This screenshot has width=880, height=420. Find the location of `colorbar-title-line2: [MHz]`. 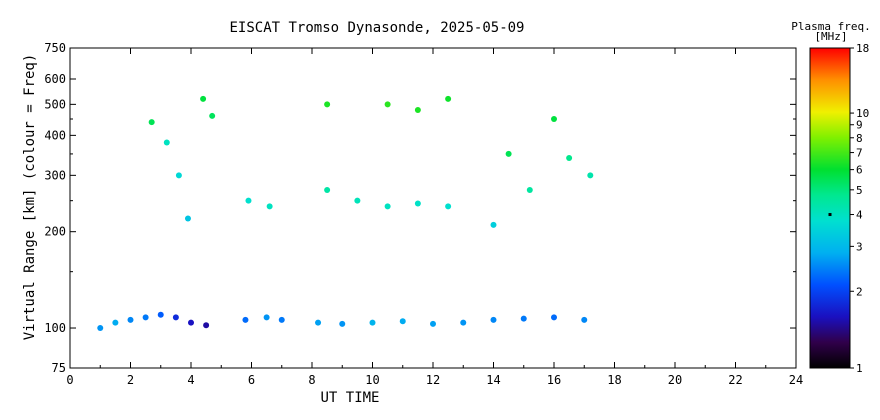

colorbar-title-line2: [MHz] is located at coordinates (830, 36).